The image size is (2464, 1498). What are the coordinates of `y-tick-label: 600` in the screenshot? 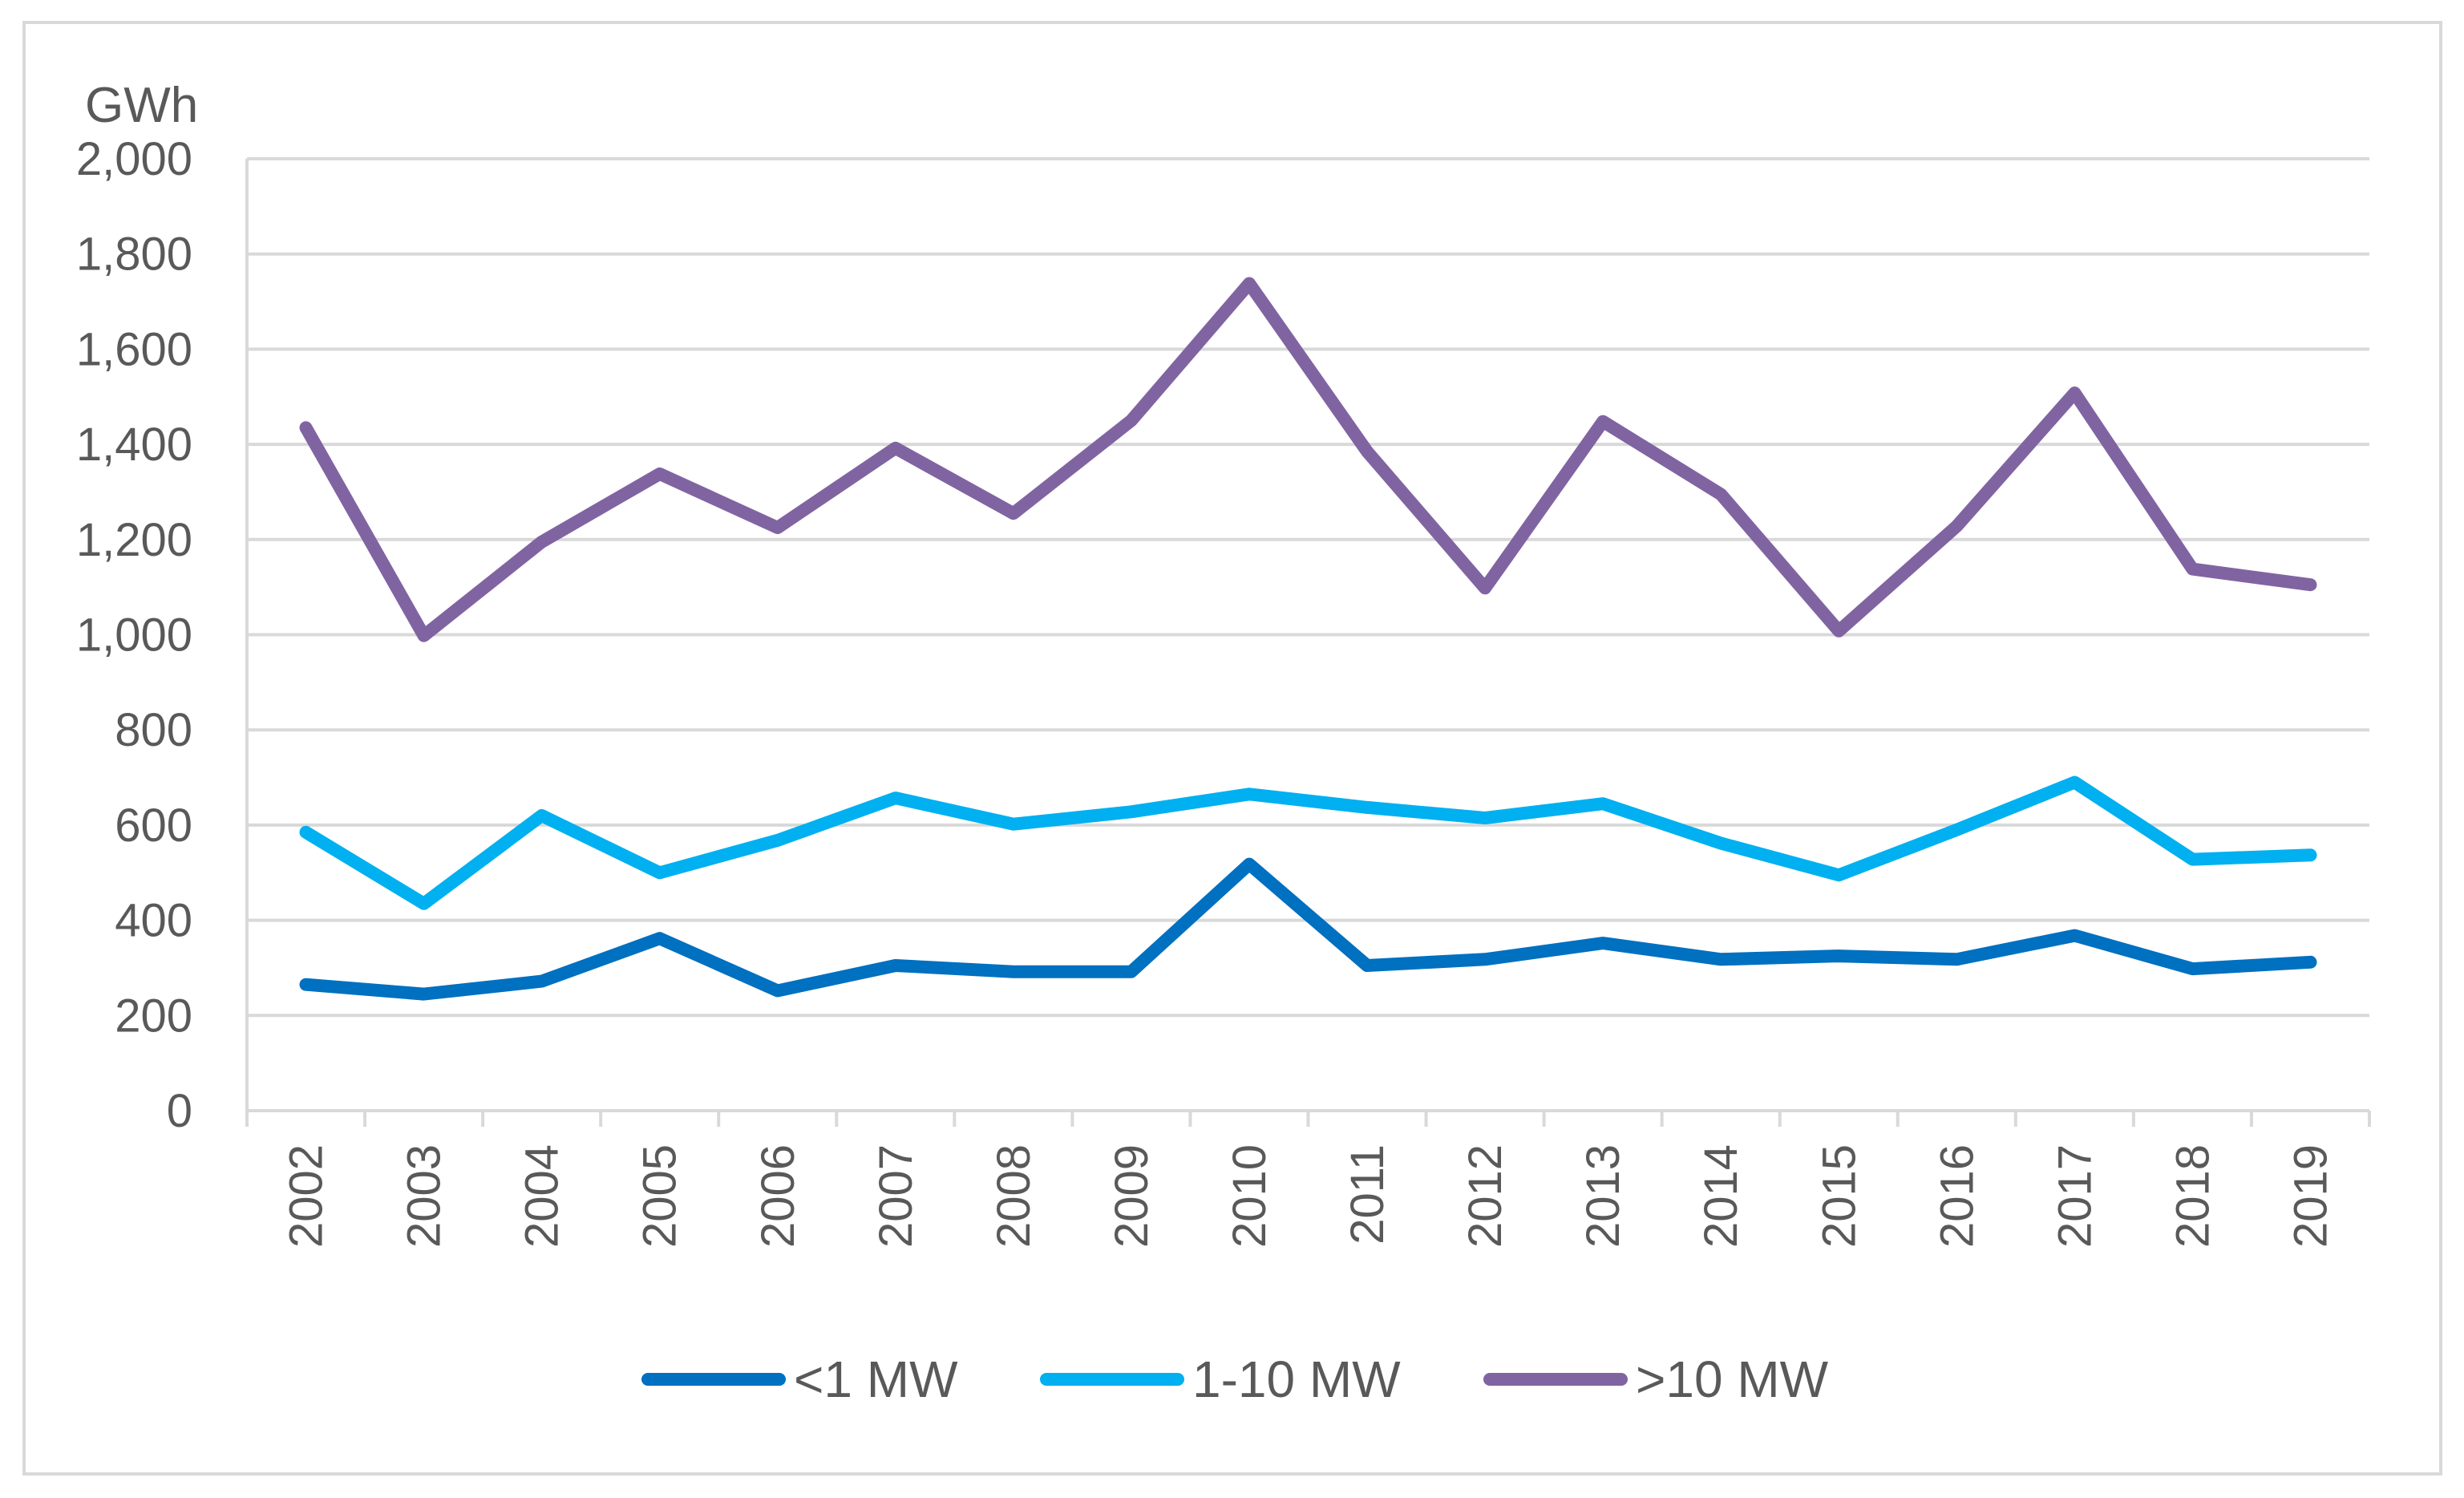 It's located at (153, 826).